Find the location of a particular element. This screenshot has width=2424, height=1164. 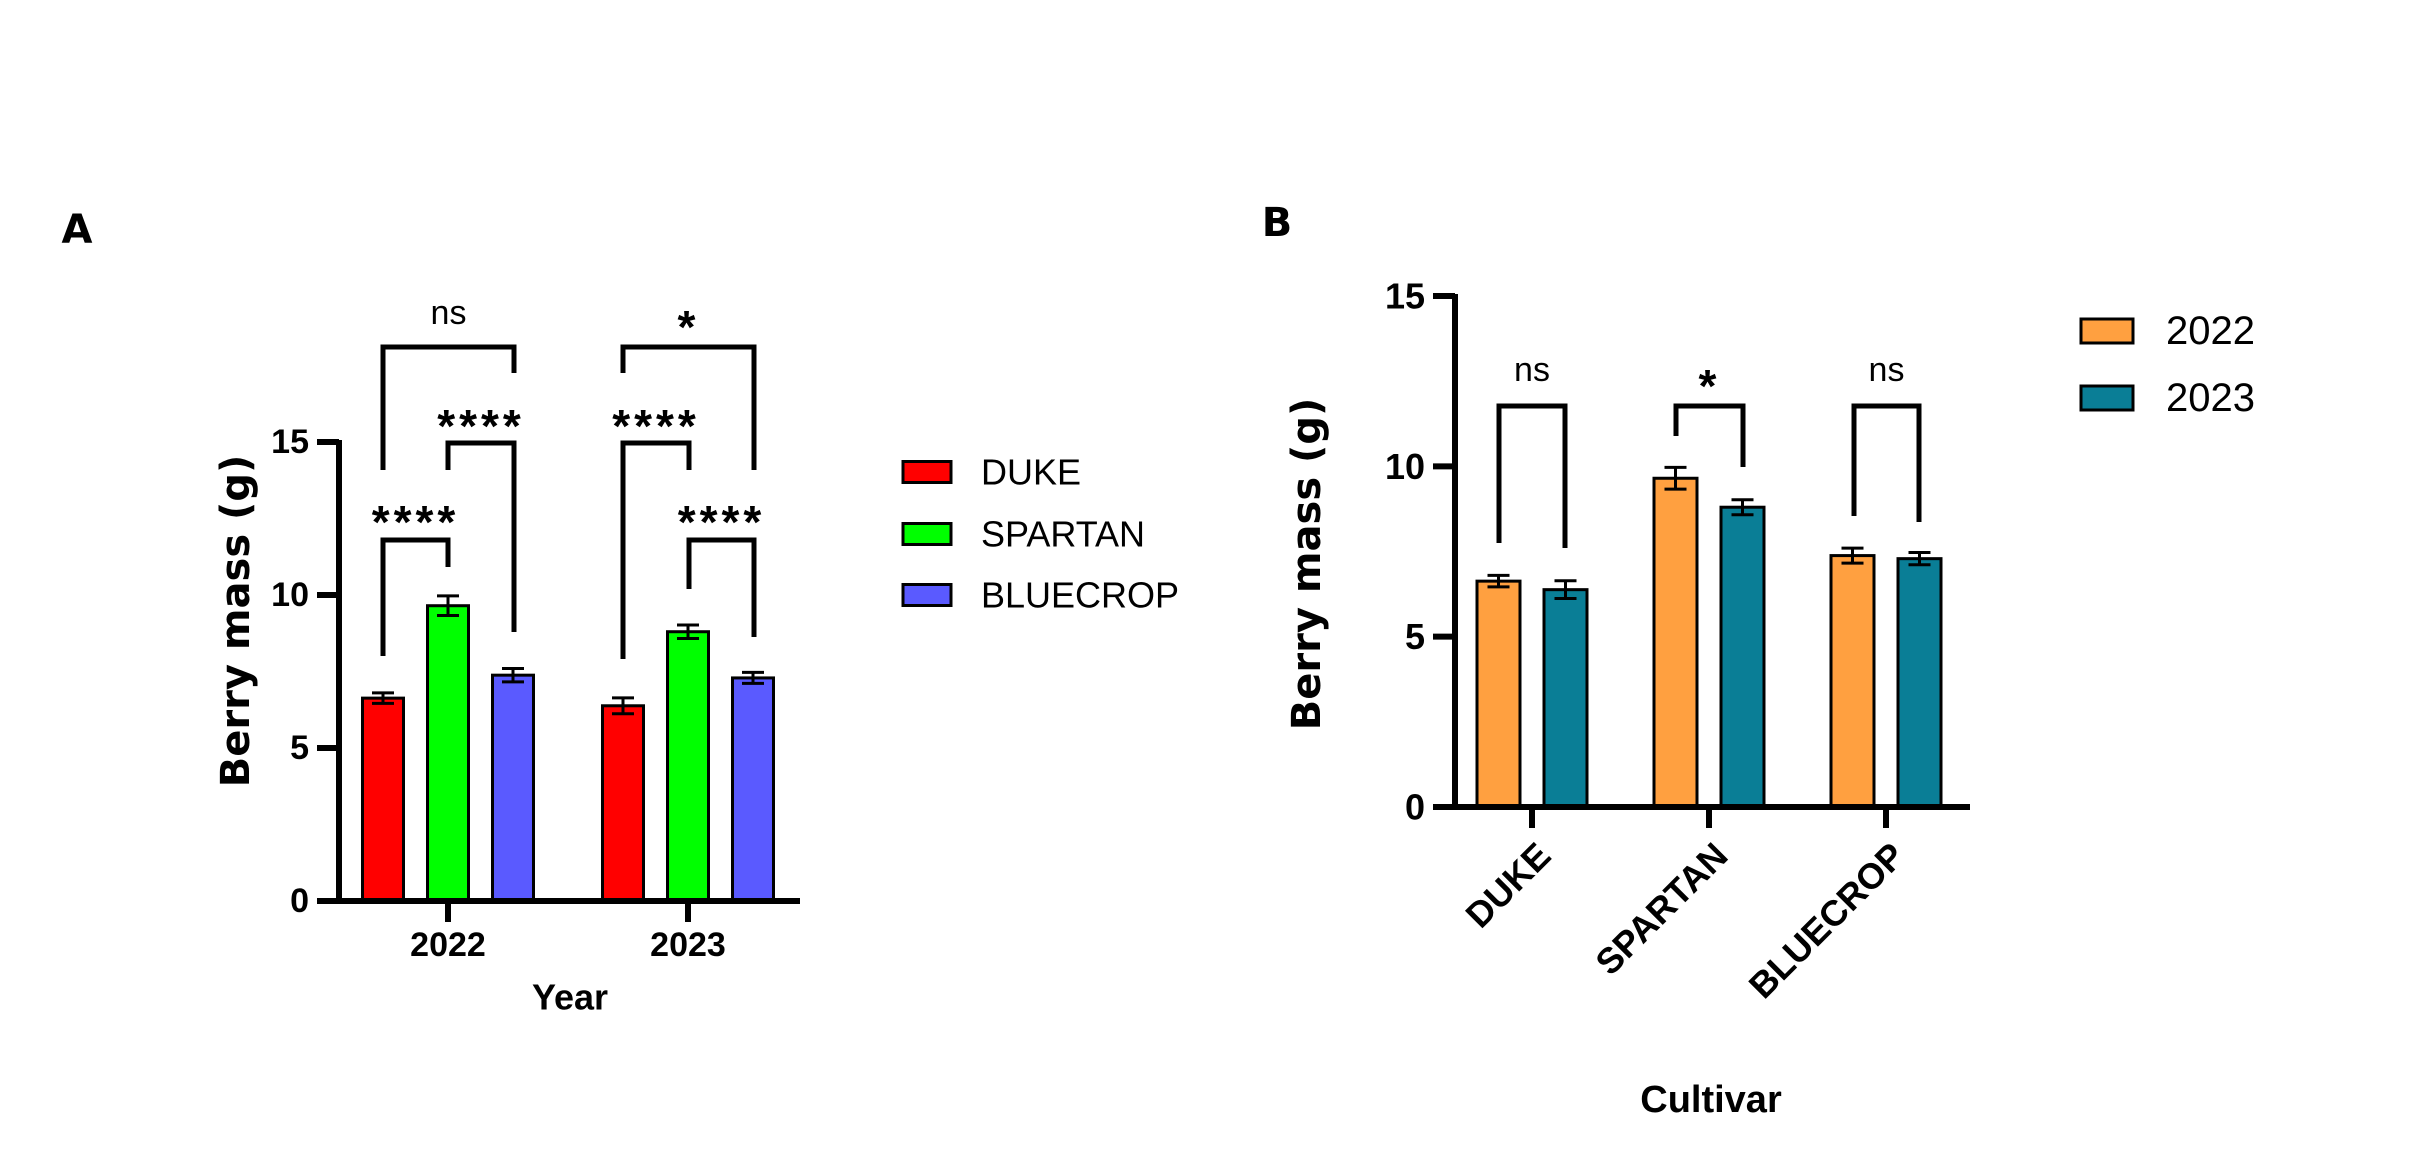

bar-2023-spartan is located at coordinates (1742, 657).